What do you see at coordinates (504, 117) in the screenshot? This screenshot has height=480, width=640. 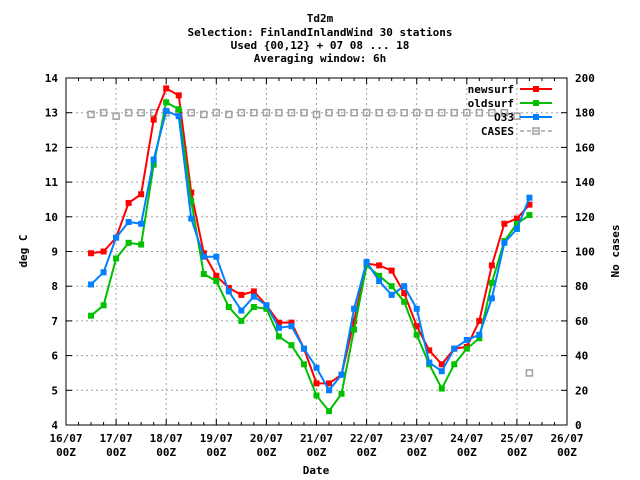 I see `legend-label: O33` at bounding box center [504, 117].